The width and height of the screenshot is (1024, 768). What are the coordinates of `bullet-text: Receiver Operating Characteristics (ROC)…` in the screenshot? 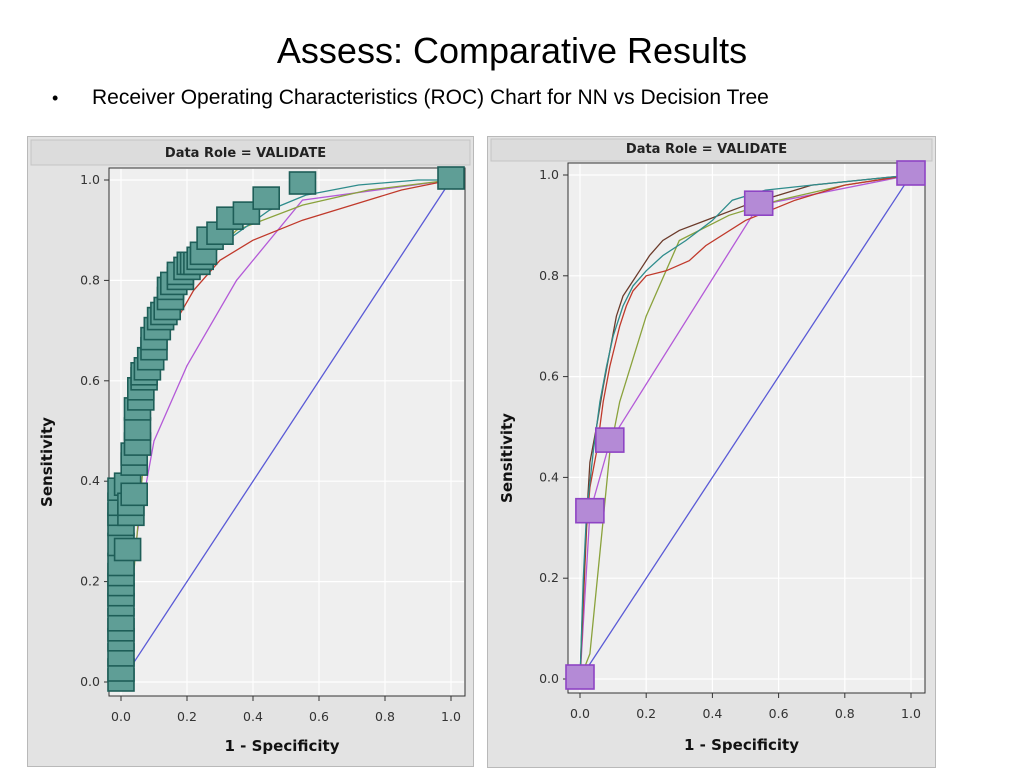 It's located at (430, 97).